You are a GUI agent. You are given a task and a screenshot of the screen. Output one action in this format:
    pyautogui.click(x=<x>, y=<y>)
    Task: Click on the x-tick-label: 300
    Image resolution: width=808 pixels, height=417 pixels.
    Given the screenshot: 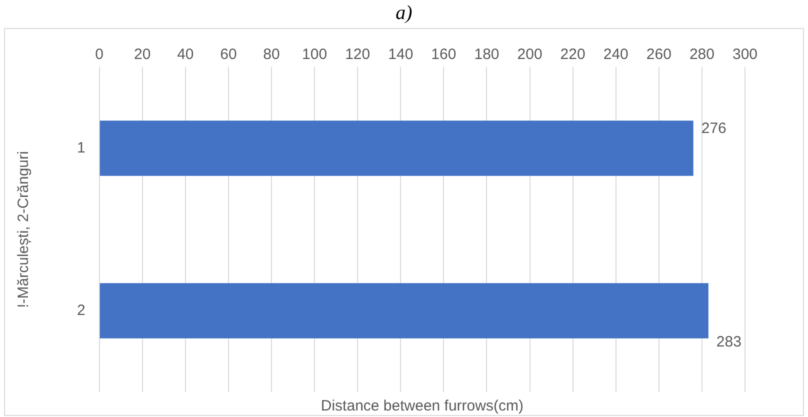 What is the action you would take?
    pyautogui.click(x=745, y=55)
    